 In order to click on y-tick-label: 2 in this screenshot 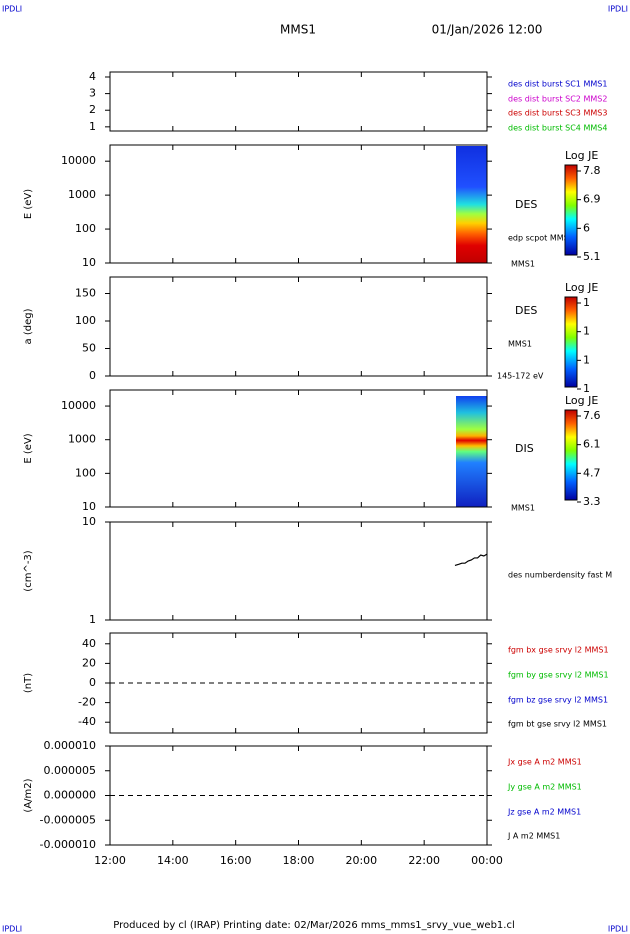, I will do `click(92, 109)`.